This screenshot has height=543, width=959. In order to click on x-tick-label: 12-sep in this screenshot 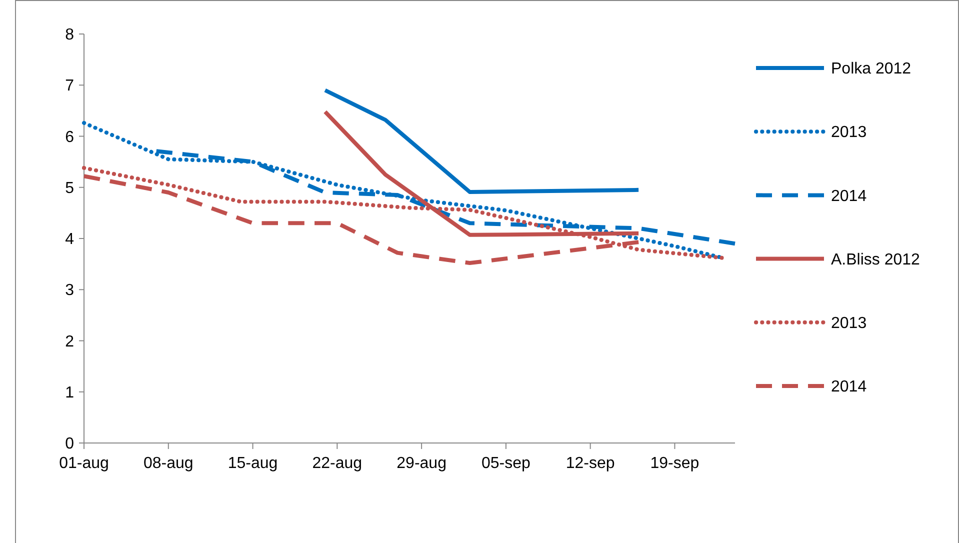, I will do `click(590, 463)`.